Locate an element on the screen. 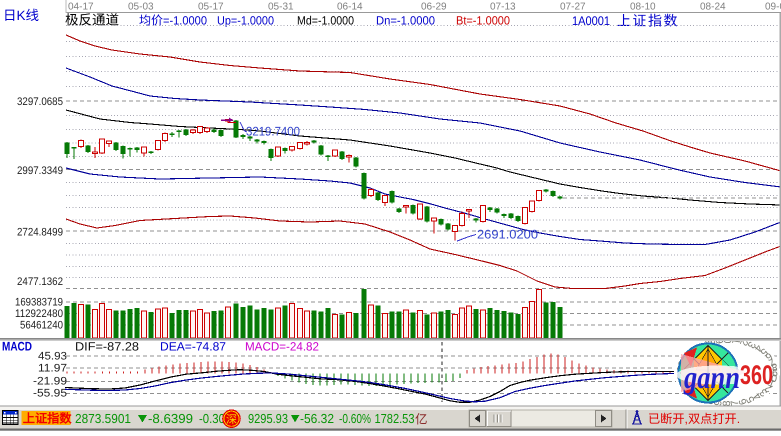 Image resolution: width=781 pixels, height=436 pixels. svg-text: 2691.0200 is located at coordinates (507, 235).